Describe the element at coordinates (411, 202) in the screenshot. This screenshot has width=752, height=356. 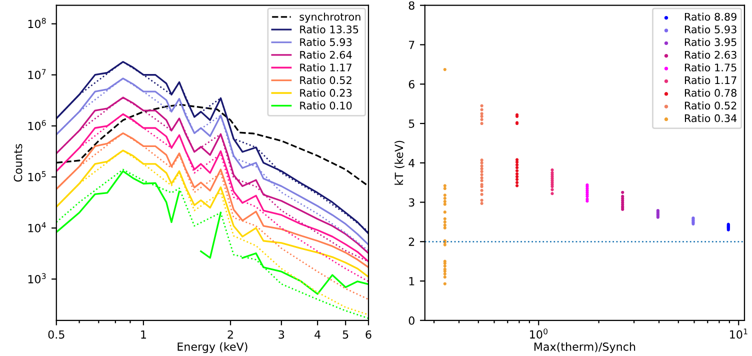
I see `y-tick-label: 3` at that location.